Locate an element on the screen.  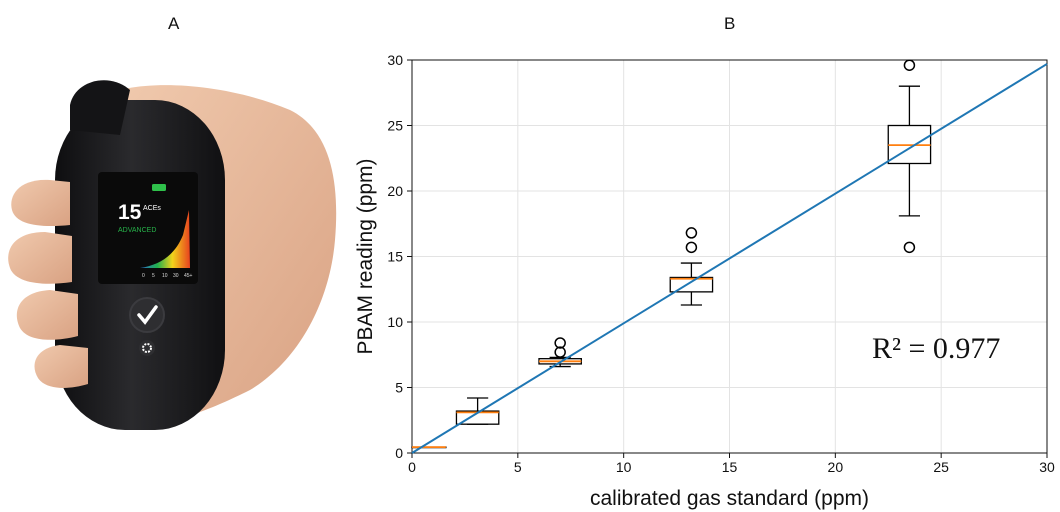
y-axis-ticks: 0 5 10 15 20 25 30 is located at coordinates (399, 256).